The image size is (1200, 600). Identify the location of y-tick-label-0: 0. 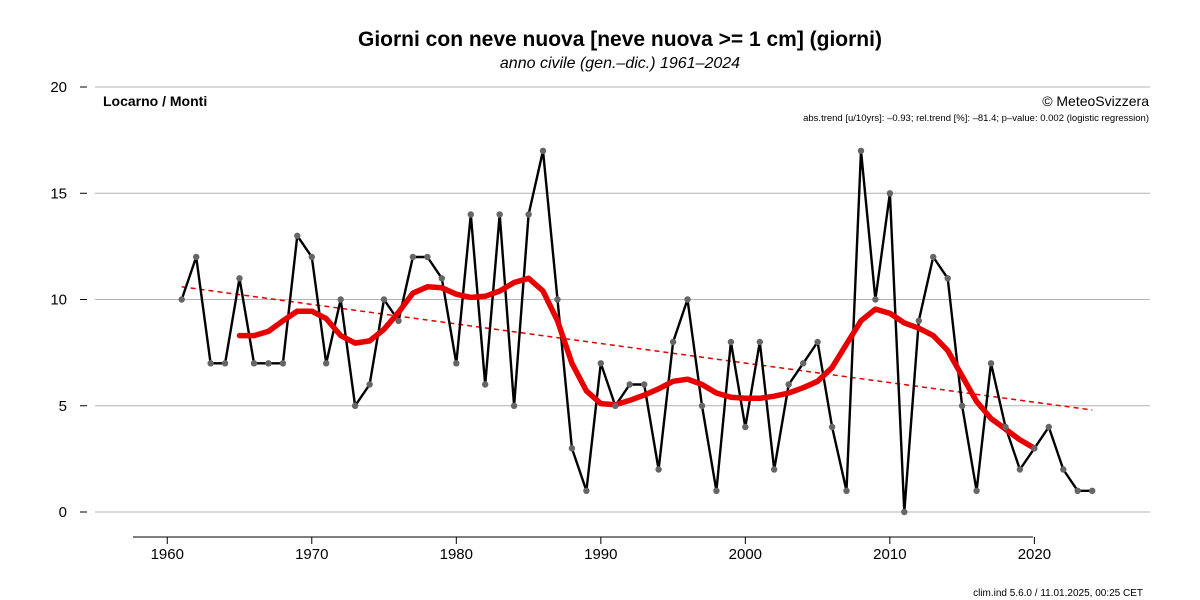
(63, 512).